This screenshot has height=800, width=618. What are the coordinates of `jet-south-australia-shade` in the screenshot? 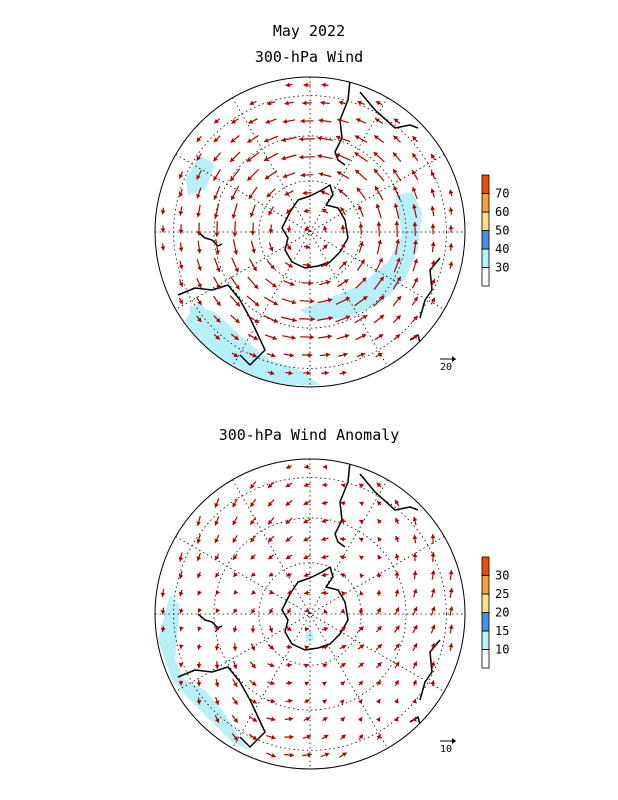 It's located at (255, 345).